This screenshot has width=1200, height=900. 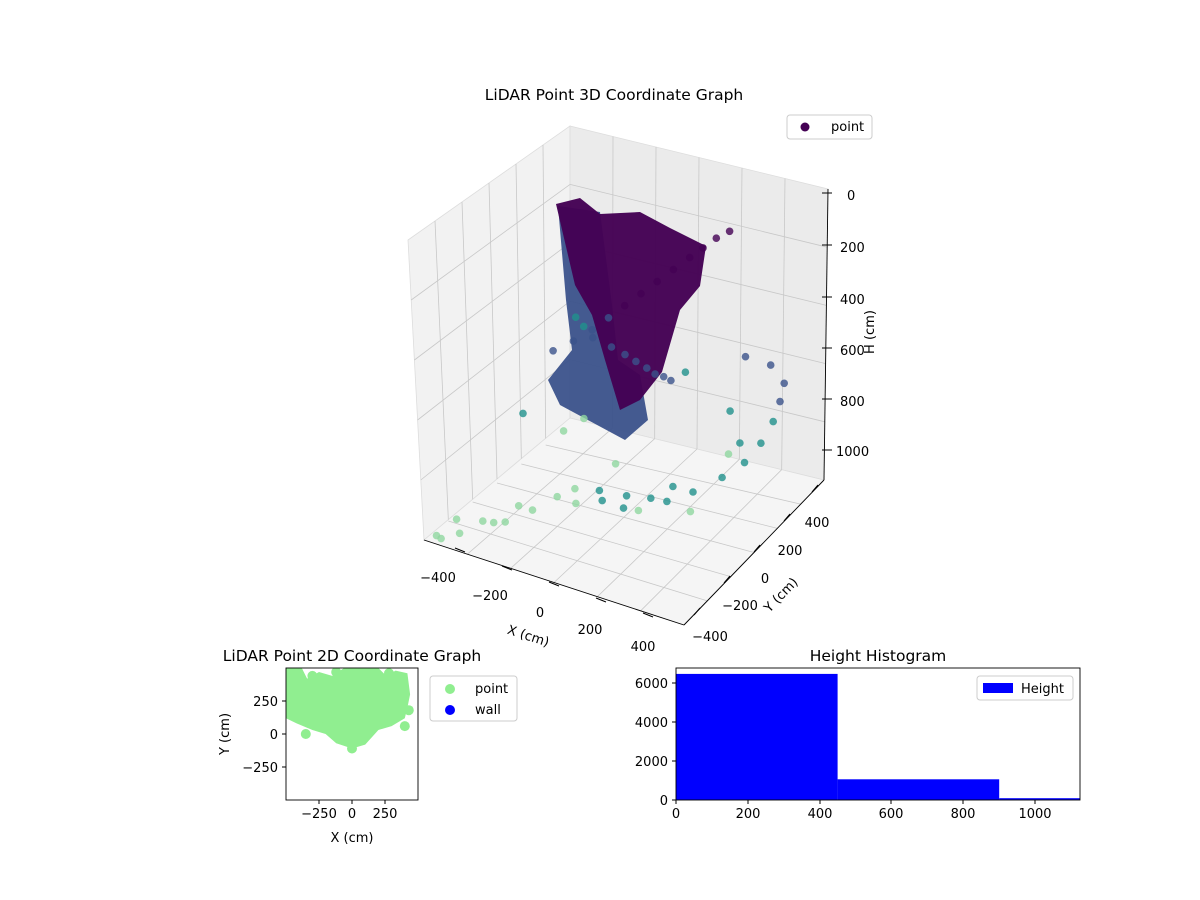 What do you see at coordinates (754, 552) in the screenshot?
I see `y-axis-line` at bounding box center [754, 552].